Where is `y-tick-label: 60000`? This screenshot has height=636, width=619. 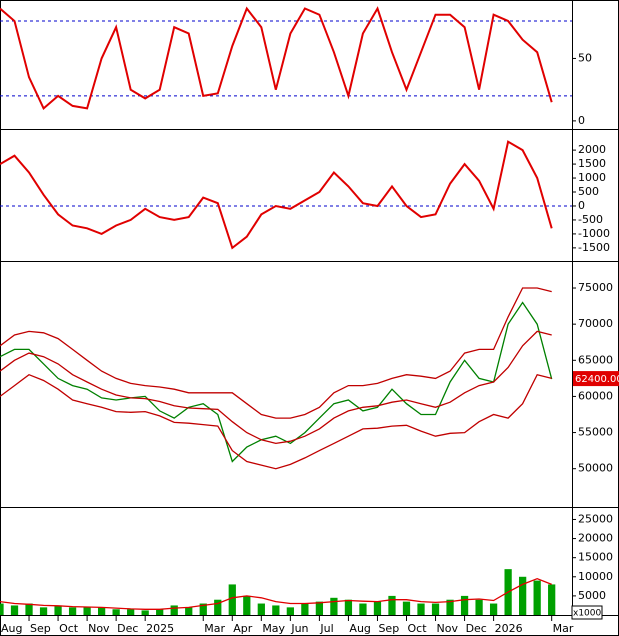 y-tick-label: 60000 is located at coordinates (595, 395).